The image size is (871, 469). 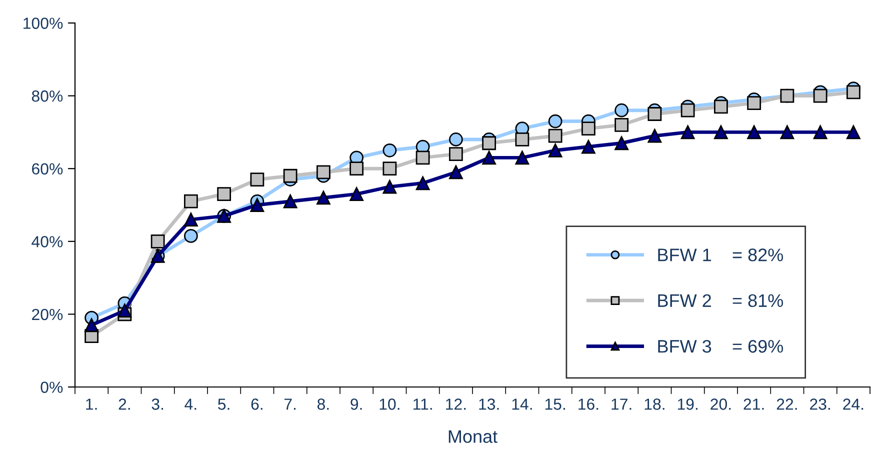 What do you see at coordinates (190, 404) in the screenshot?
I see `x-tick-label: 4.` at bounding box center [190, 404].